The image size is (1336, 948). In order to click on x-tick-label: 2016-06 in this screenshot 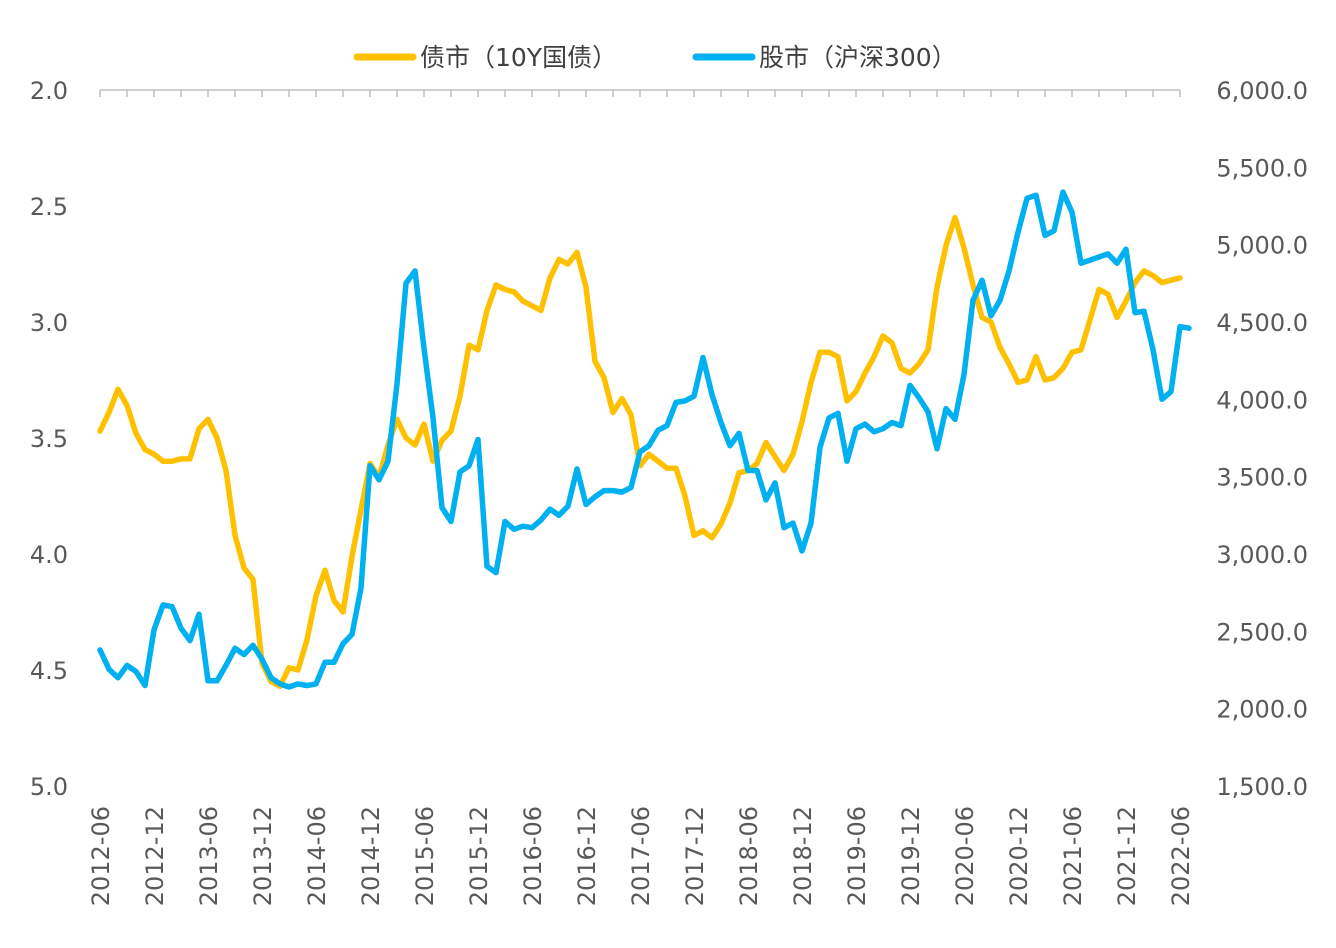, I will do `click(533, 856)`.